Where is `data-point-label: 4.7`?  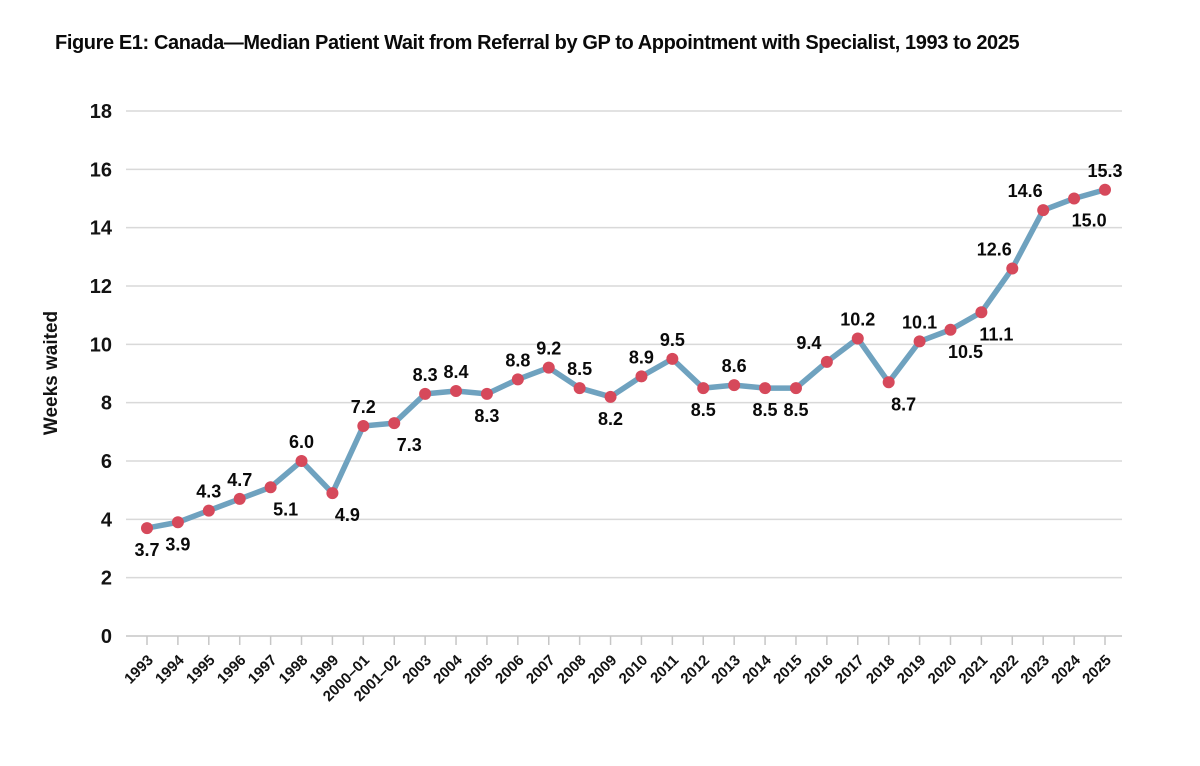
data-point-label: 4.7 is located at coordinates (239, 480).